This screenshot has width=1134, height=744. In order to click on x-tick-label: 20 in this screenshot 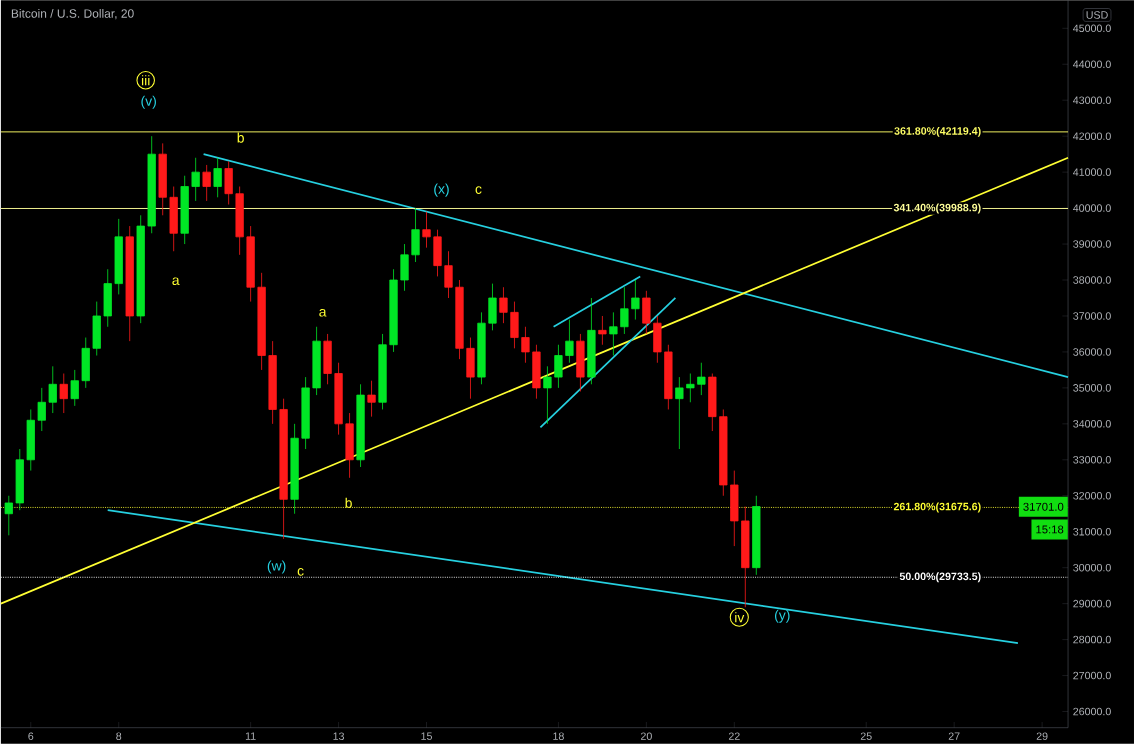, I will do `click(646, 736)`.